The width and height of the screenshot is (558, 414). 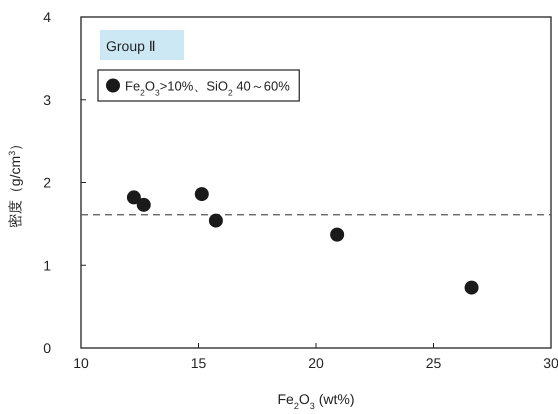 I want to click on x-tick-label: 10, so click(x=81, y=363).